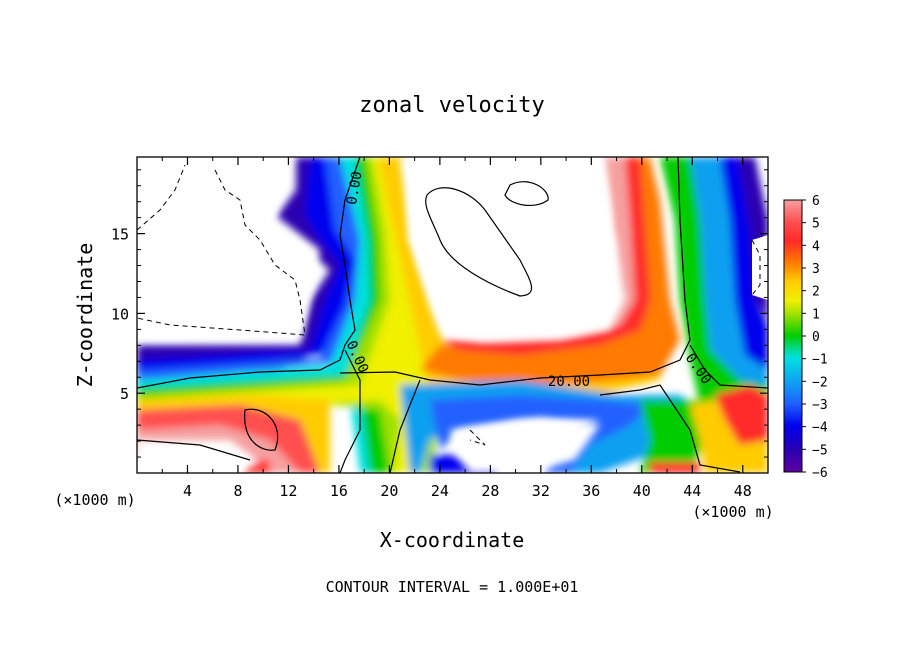 The width and height of the screenshot is (904, 654). What do you see at coordinates (793, 336) in the screenshot?
I see `colorbar` at bounding box center [793, 336].